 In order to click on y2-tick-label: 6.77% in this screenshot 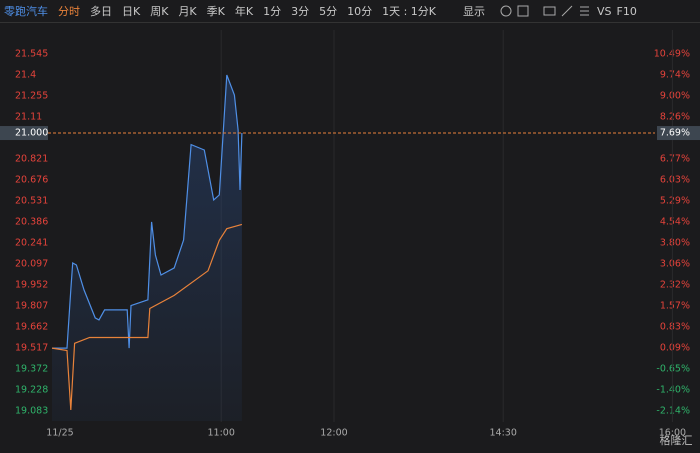, I will do `click(675, 159)`.